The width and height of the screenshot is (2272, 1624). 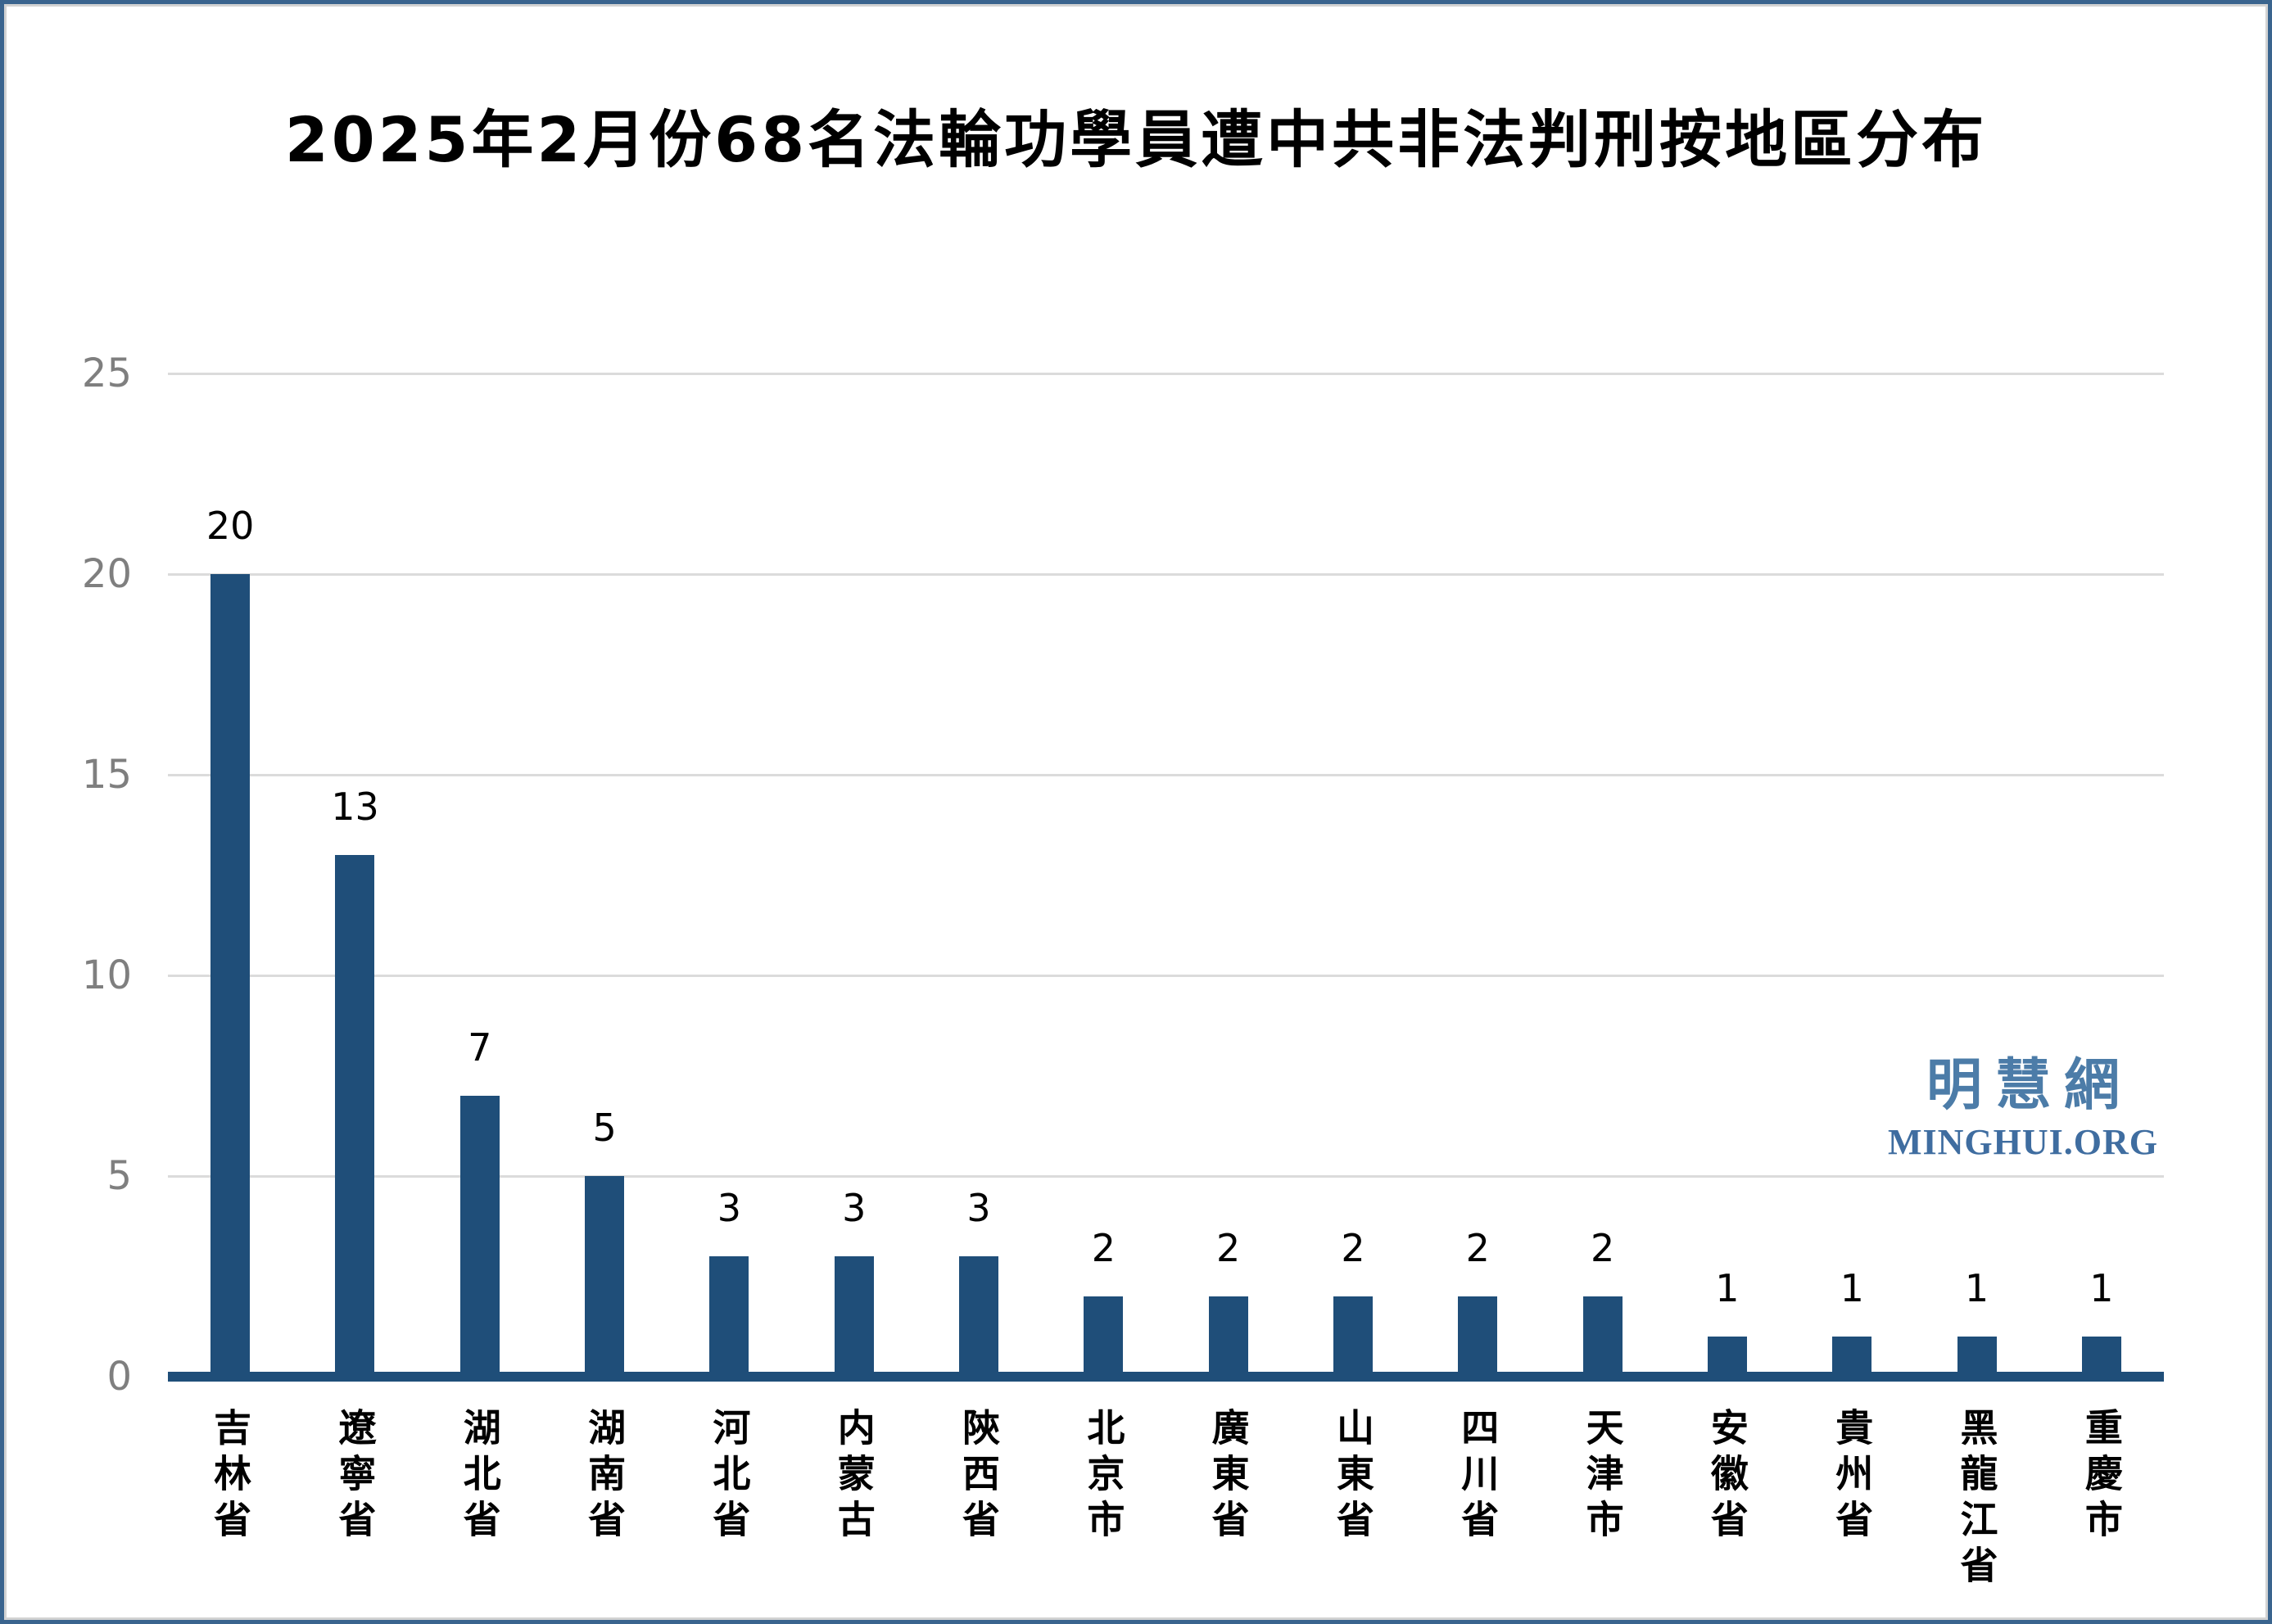 I want to click on x-tick-label: 重慶市, so click(x=2101, y=1476).